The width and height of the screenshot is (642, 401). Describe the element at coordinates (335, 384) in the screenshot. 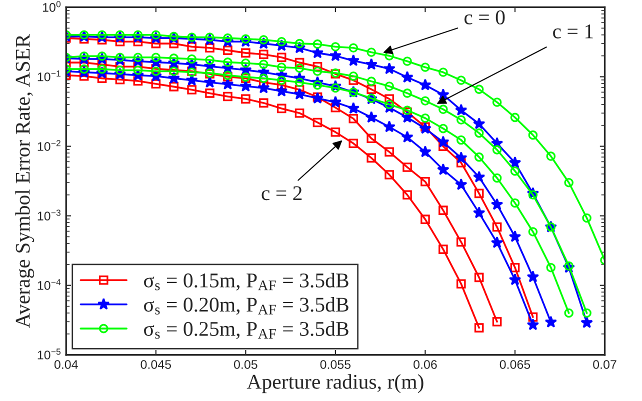

I see `x-axis-title: Aperture radius, r(m)` at that location.